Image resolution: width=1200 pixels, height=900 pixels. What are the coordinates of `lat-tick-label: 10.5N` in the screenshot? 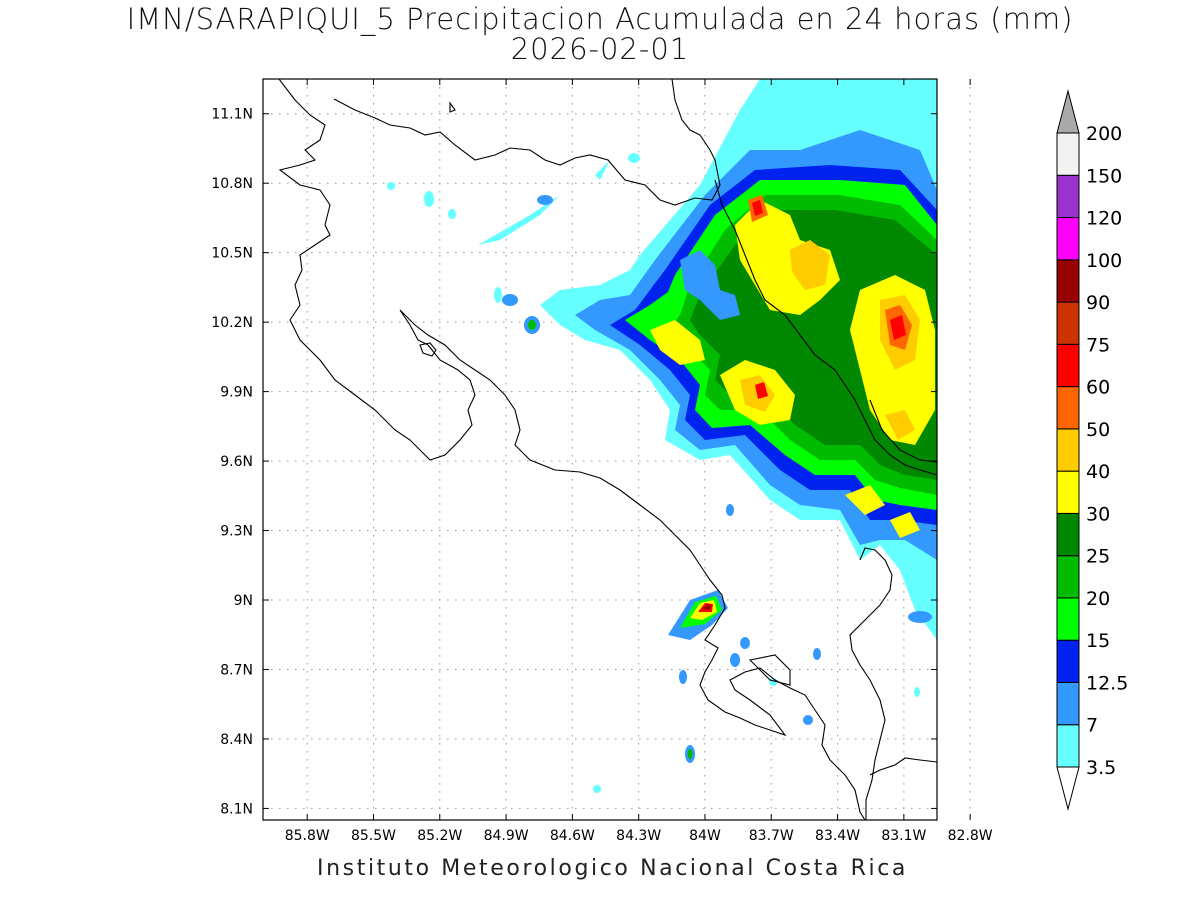 It's located at (232, 254).